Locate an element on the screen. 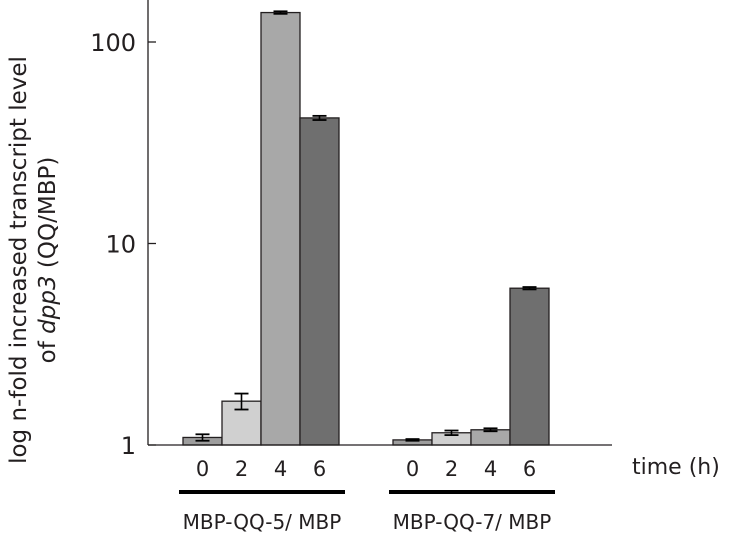 The width and height of the screenshot is (729, 533). y-axis-title-line1: log n-fold increased transcript level is located at coordinates (19, 260).